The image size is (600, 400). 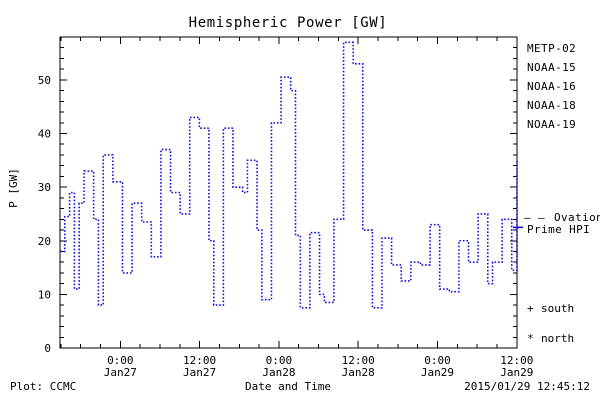 I want to click on page-title: Hemispheric Power [GW], so click(x=288, y=23).